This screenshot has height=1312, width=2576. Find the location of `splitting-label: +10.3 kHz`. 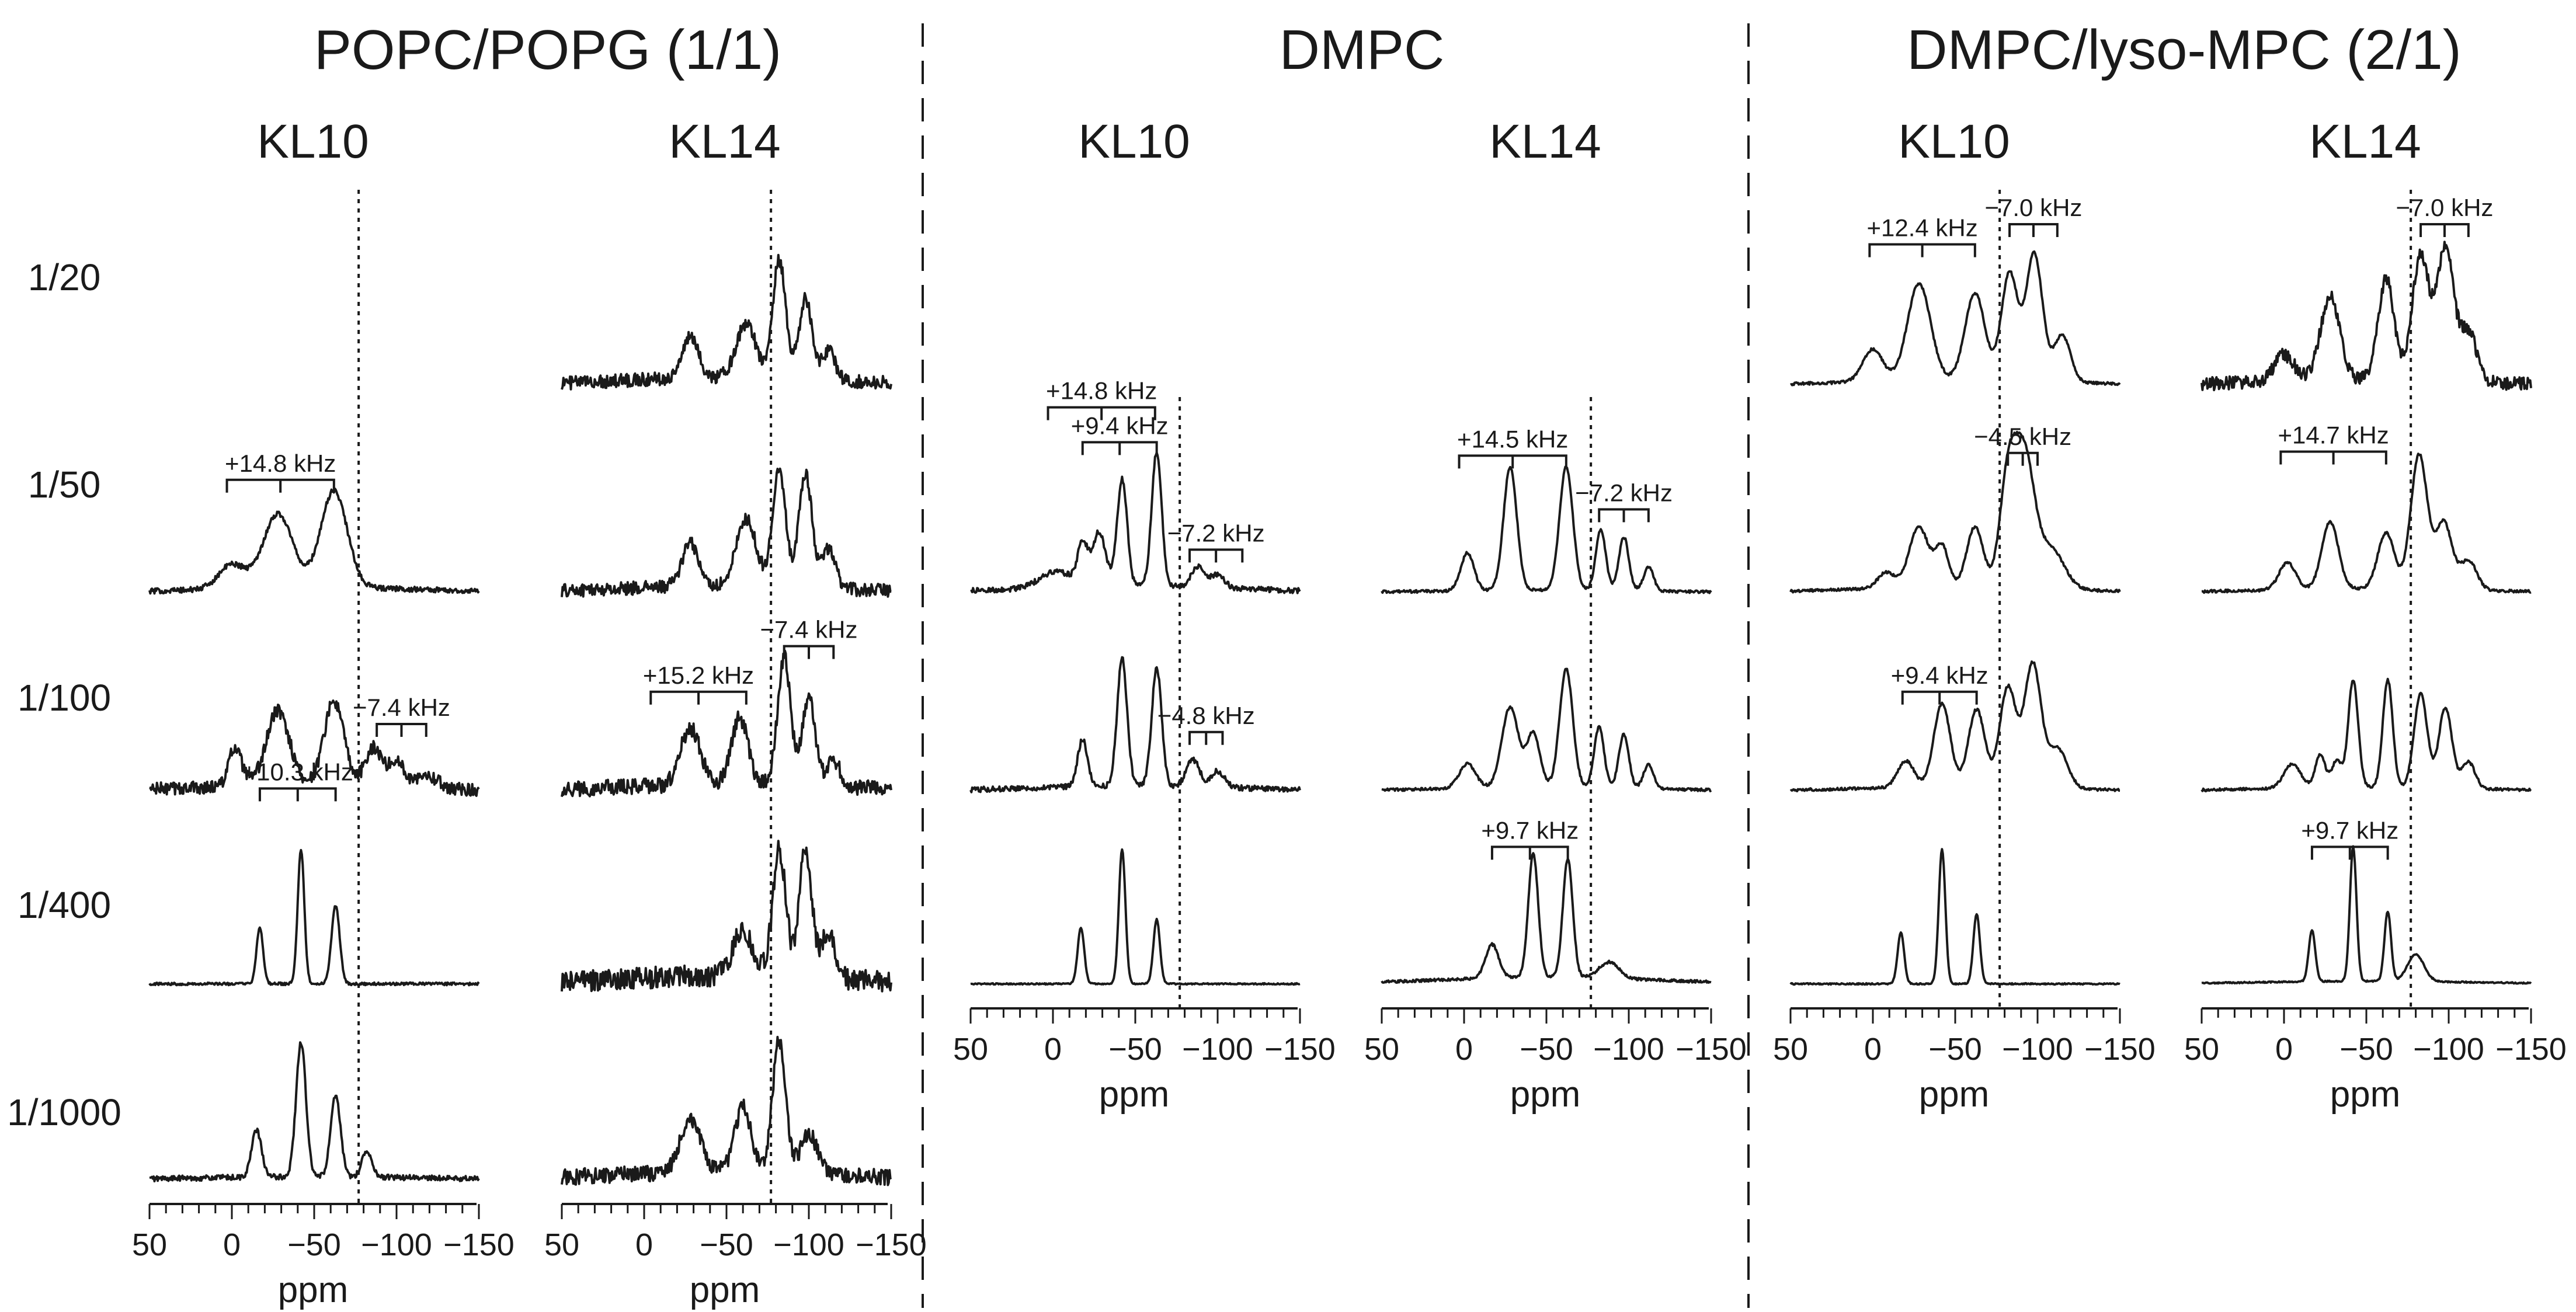

splitting-label: +10.3 kHz is located at coordinates (298, 771).